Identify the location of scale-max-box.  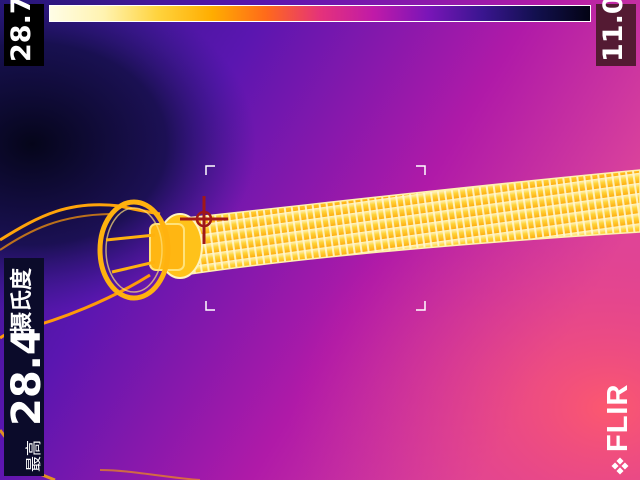
(24, 35).